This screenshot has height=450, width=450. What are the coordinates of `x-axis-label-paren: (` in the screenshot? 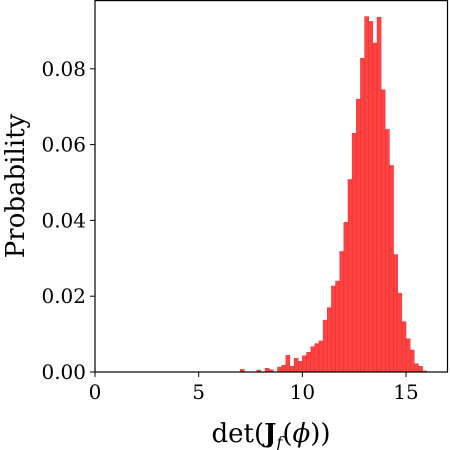 It's located at (287, 434).